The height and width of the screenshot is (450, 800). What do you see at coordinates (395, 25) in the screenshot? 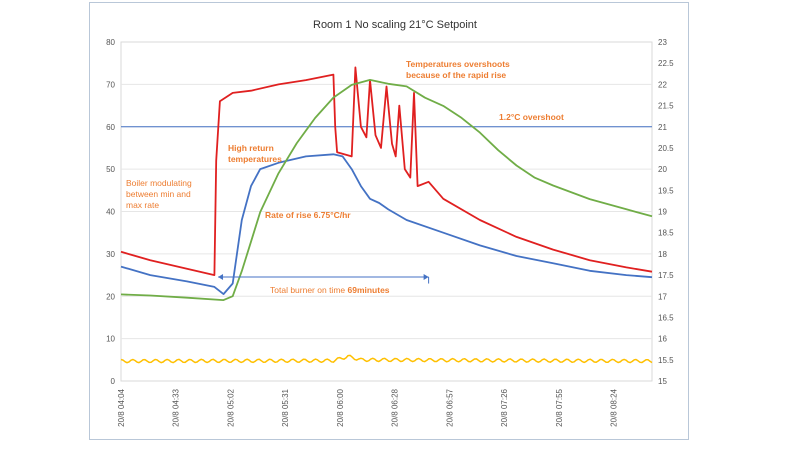
I see `chart-title: Room 1 No scaling 21°C Setpoint` at bounding box center [395, 25].